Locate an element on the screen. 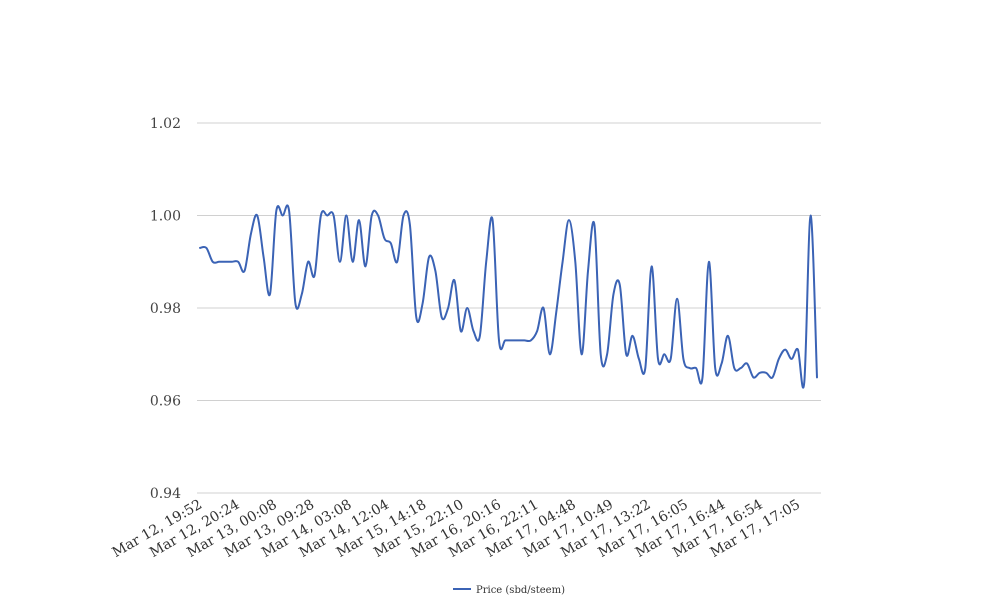  y-tick-label: 0.98 is located at coordinates (165, 309).